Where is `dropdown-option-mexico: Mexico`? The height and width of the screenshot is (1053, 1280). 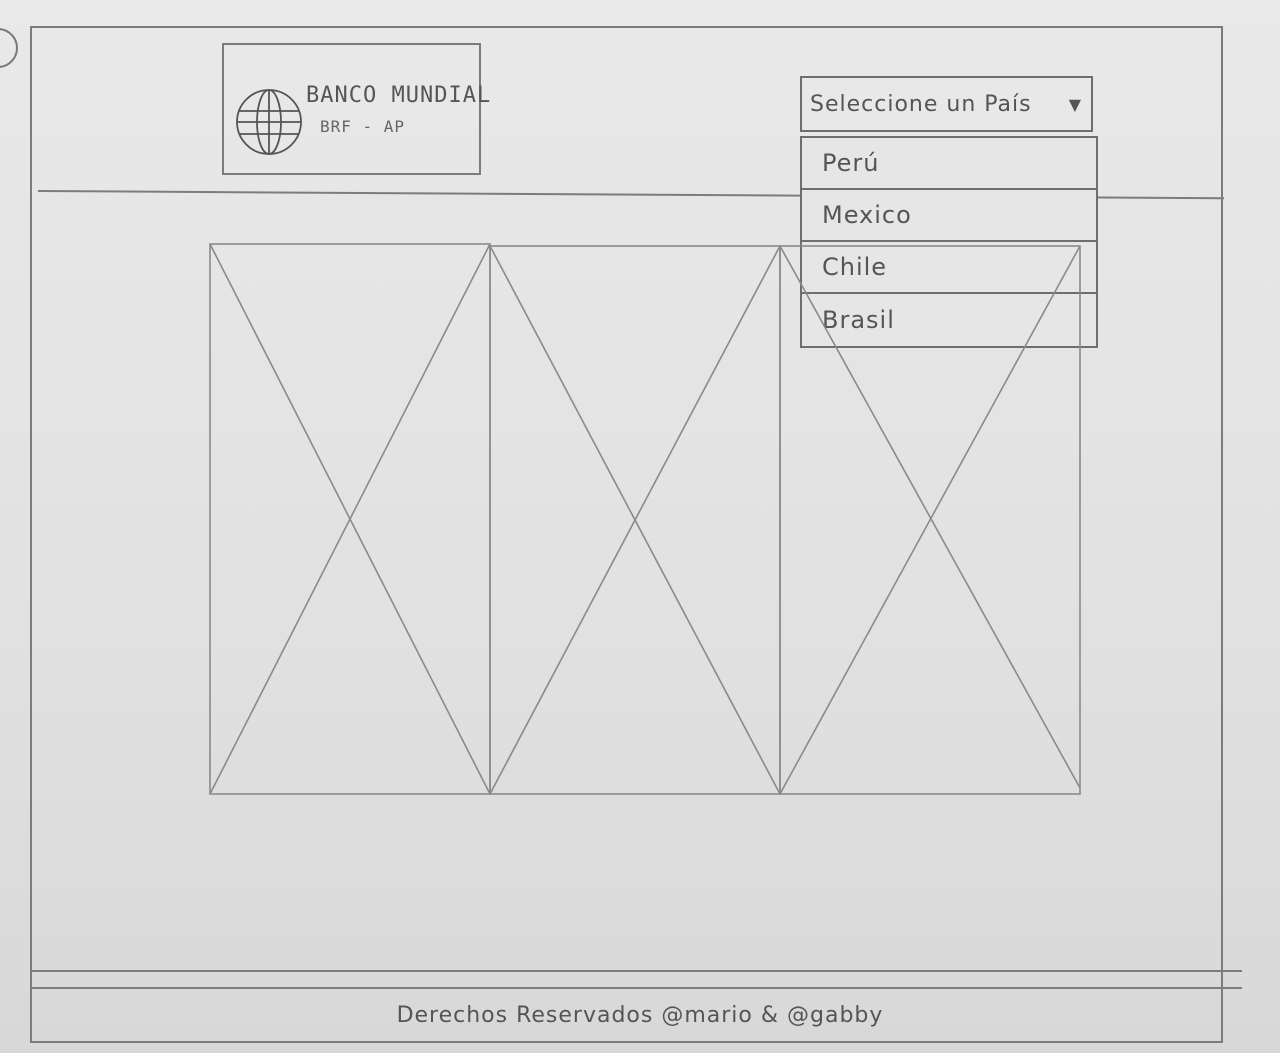 dropdown-option-mexico: Mexico is located at coordinates (949, 216).